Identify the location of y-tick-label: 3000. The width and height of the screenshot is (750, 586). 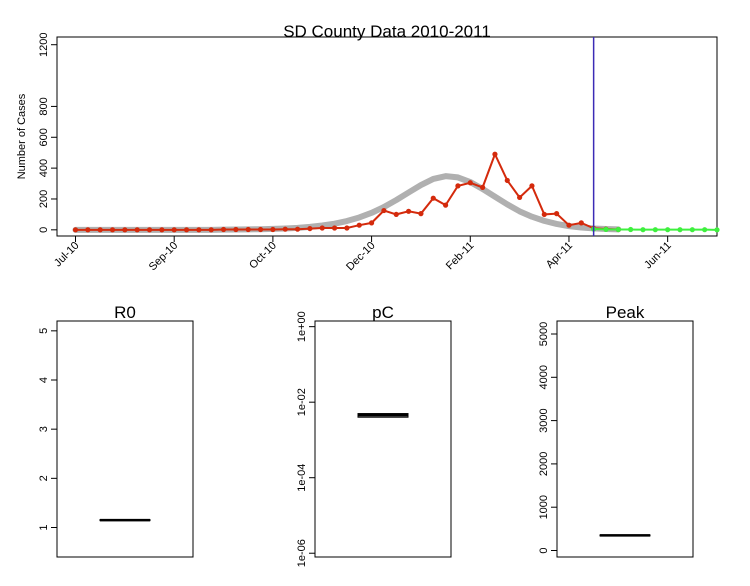
(544, 420).